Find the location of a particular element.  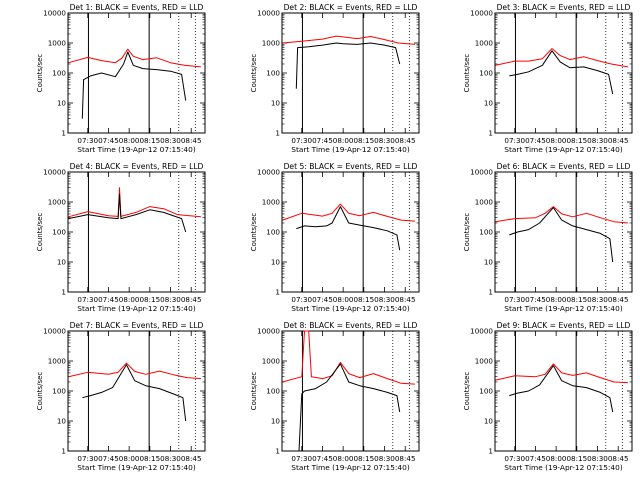

chart-title: Det 3: BLACK = Events, RED = LLD is located at coordinates (564, 7).